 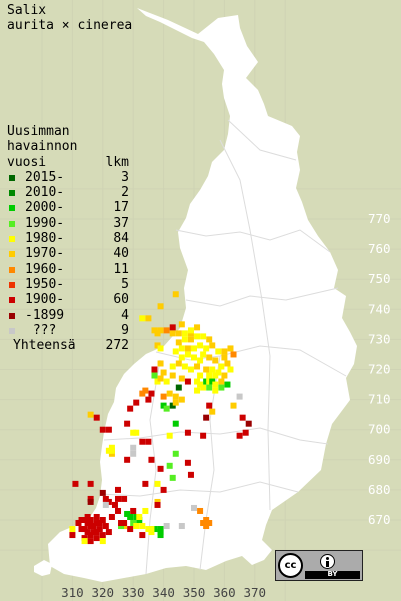 What do you see at coordinates (68, 269) in the screenshot?
I see `legend-row: 1960- 11` at bounding box center [68, 269].